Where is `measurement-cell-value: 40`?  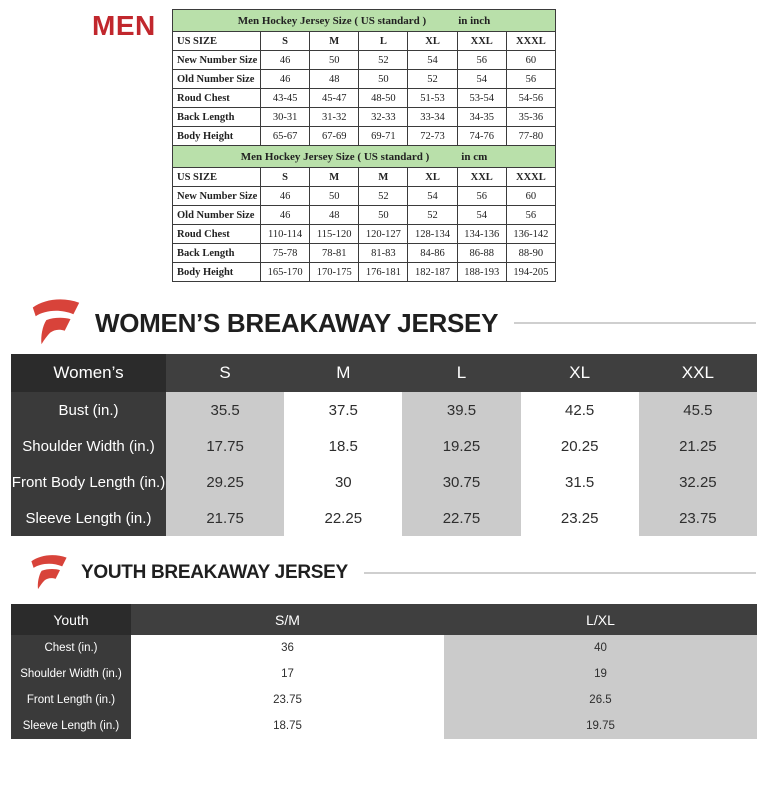
measurement-cell-value: 40 is located at coordinates (600, 648).